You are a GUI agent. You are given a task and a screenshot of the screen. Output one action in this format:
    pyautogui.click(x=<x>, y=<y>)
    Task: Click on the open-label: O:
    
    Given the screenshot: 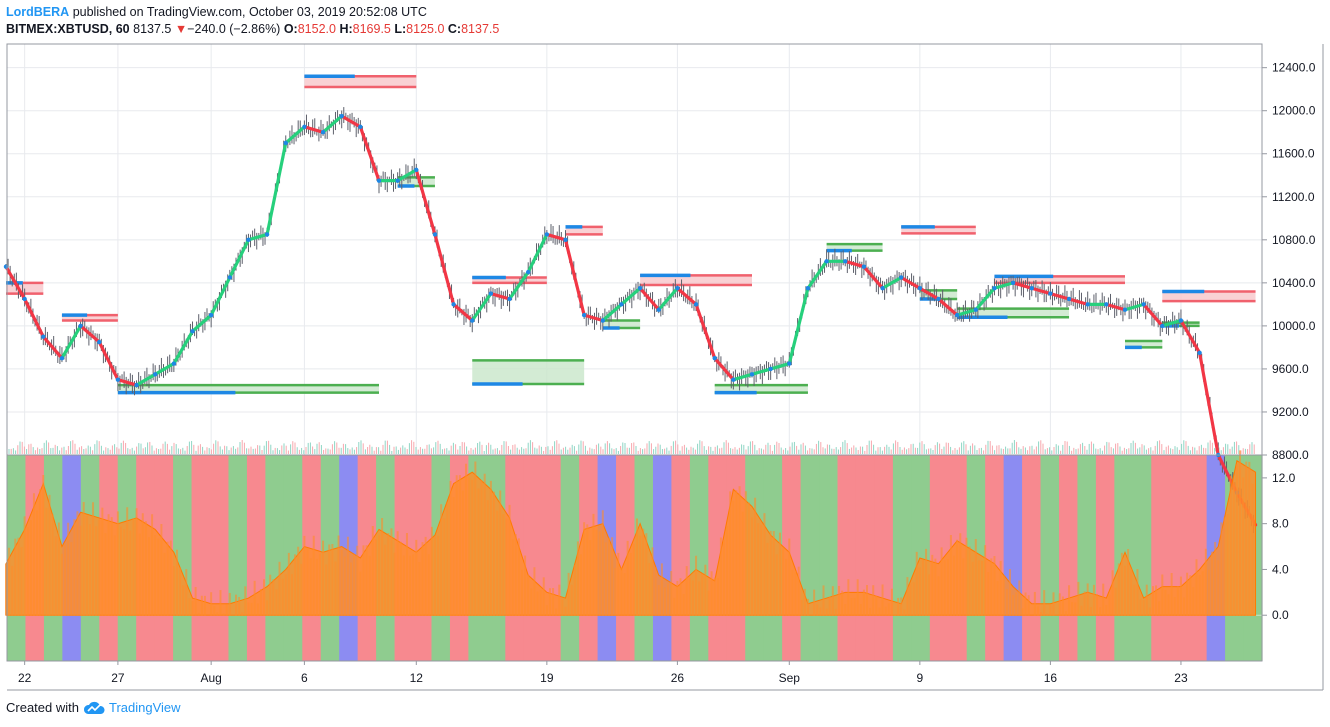 What is the action you would take?
    pyautogui.click(x=290, y=29)
    